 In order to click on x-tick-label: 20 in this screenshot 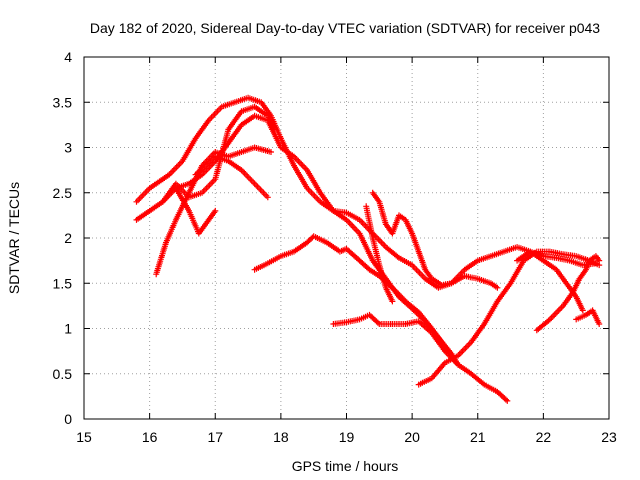, I will do `click(412, 437)`.